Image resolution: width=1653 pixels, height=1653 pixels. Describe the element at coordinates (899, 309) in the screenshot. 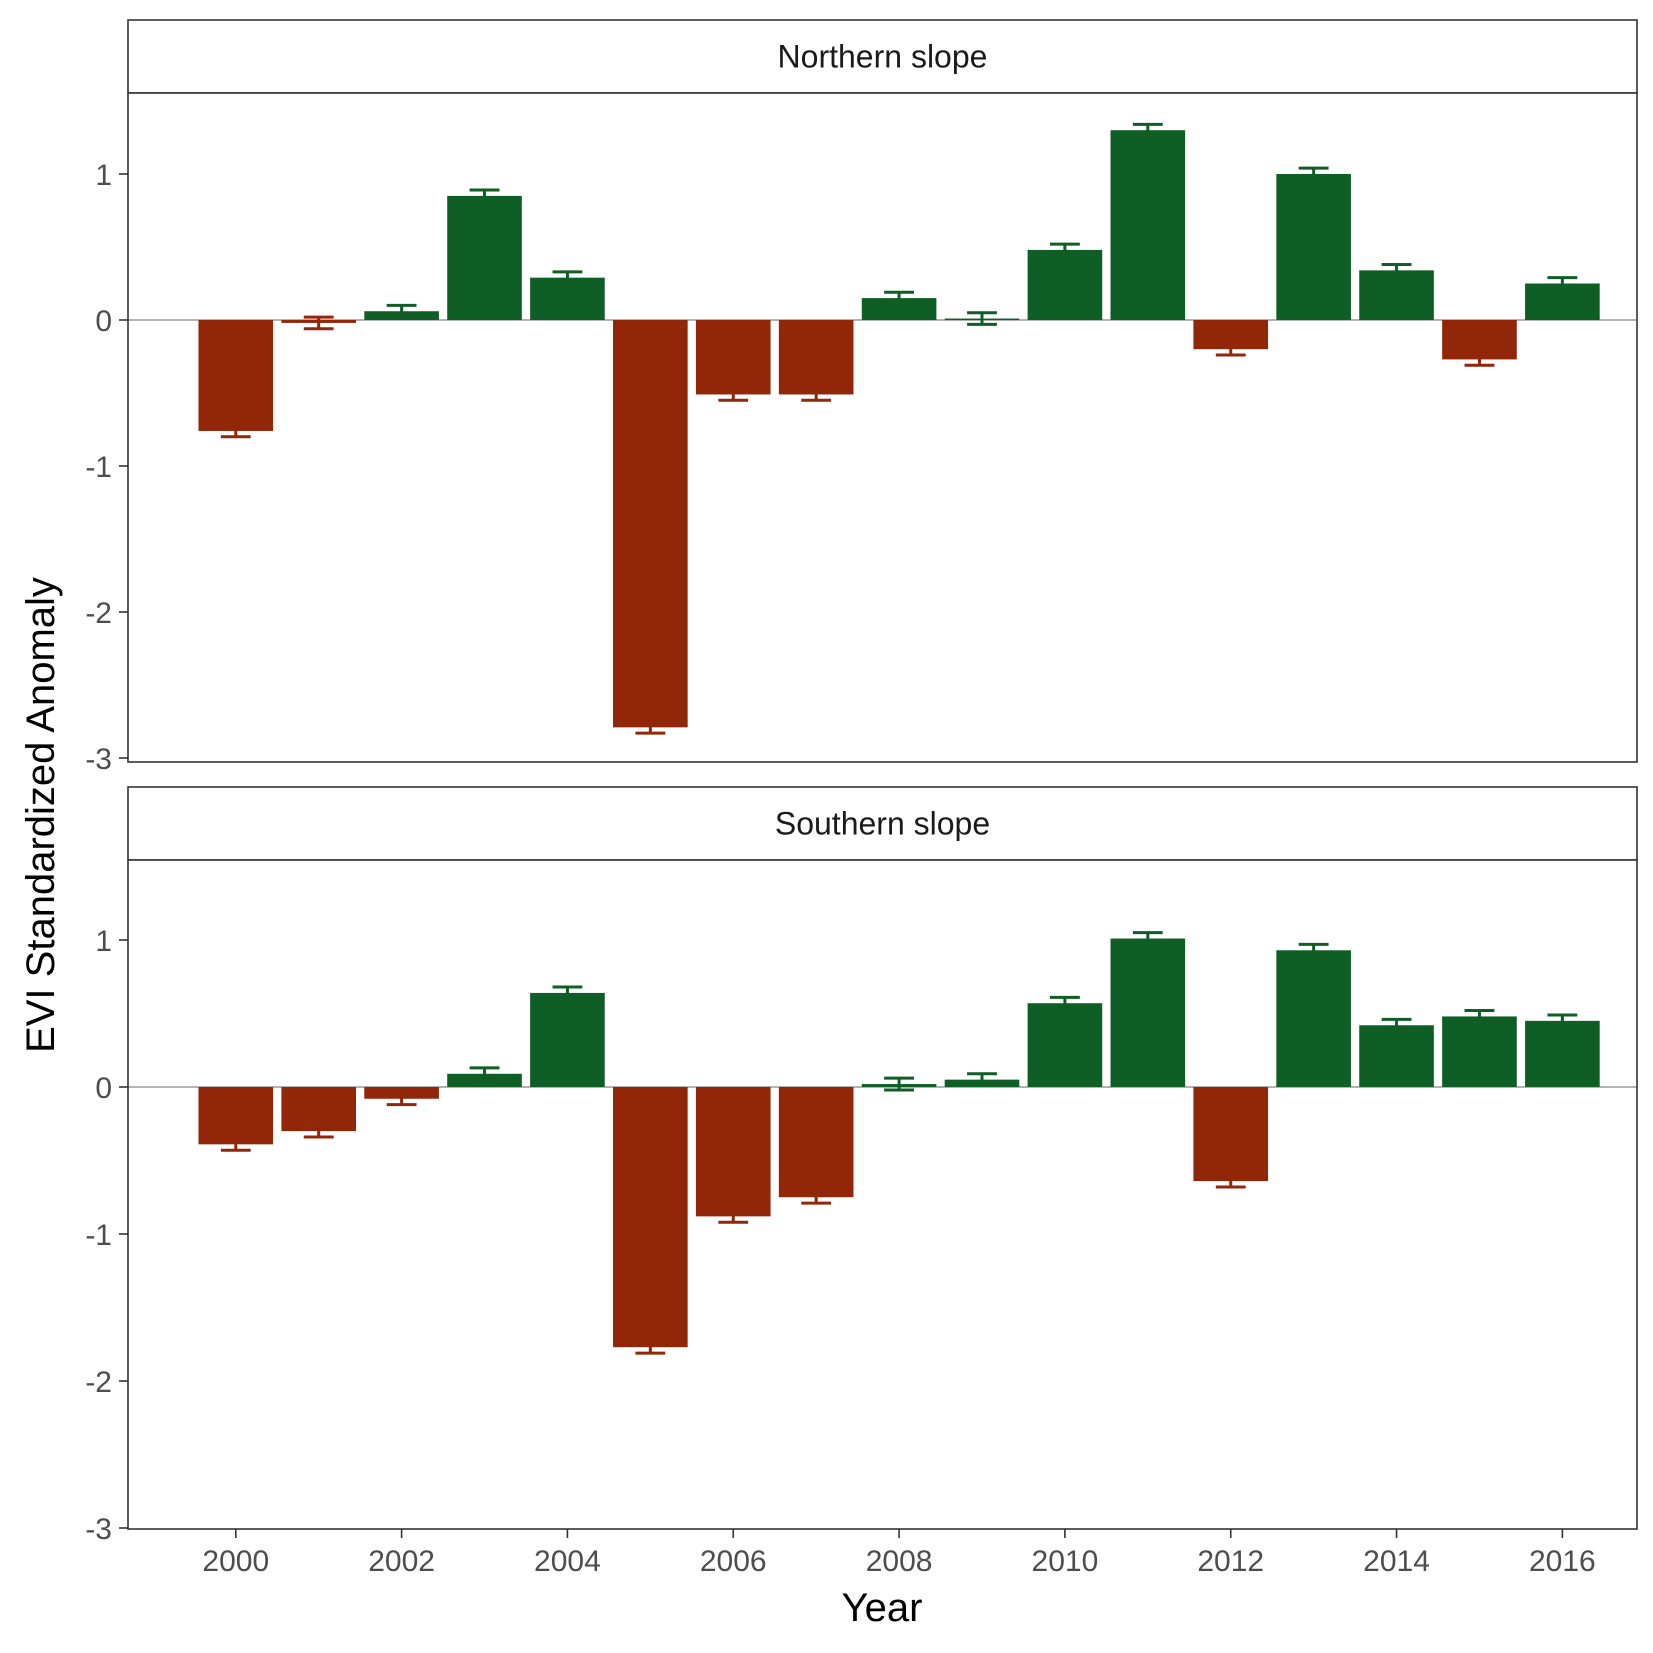

I see `bar-2008` at that location.